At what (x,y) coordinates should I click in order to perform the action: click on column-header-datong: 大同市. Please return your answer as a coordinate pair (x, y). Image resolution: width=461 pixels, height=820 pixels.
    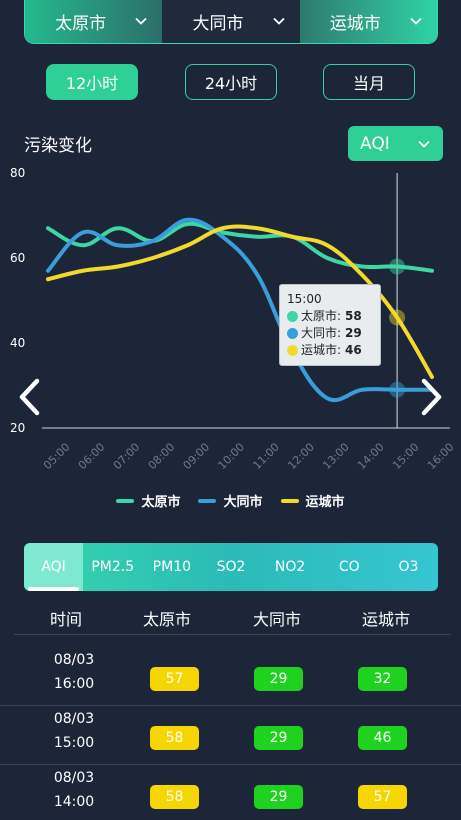
    Looking at the image, I should click on (277, 619).